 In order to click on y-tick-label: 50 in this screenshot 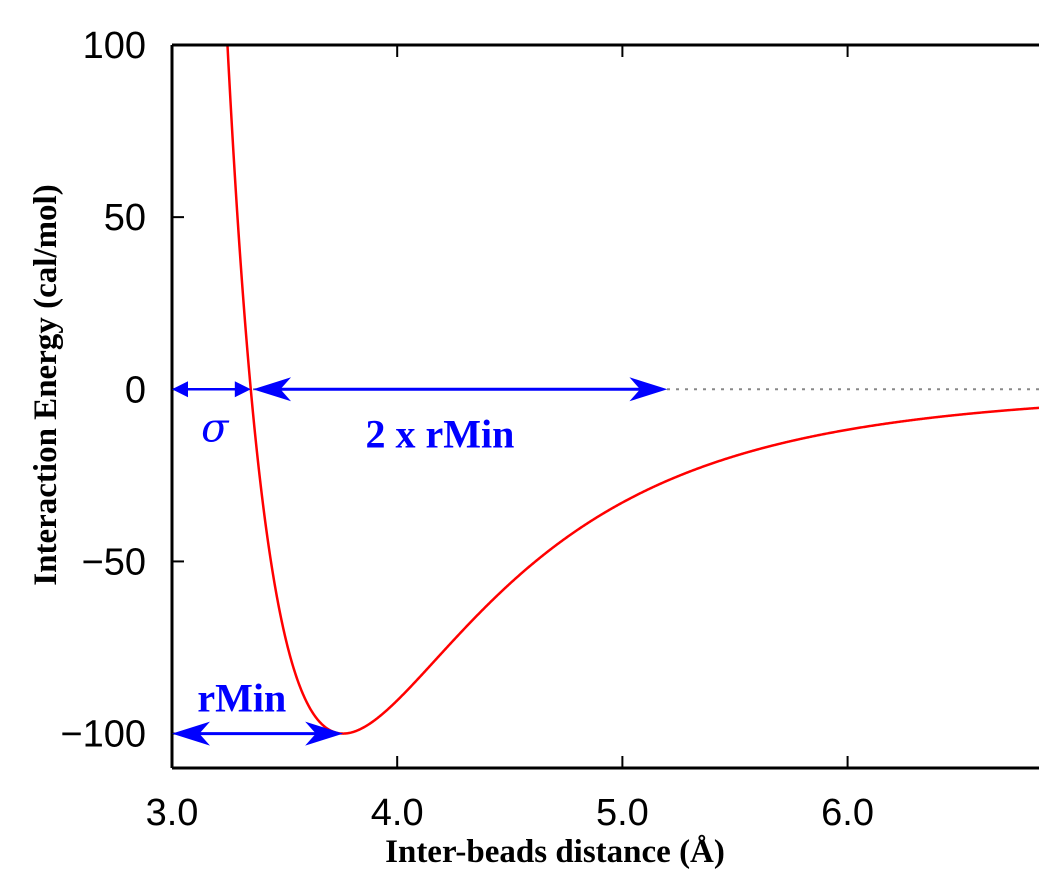, I will do `click(125, 218)`.